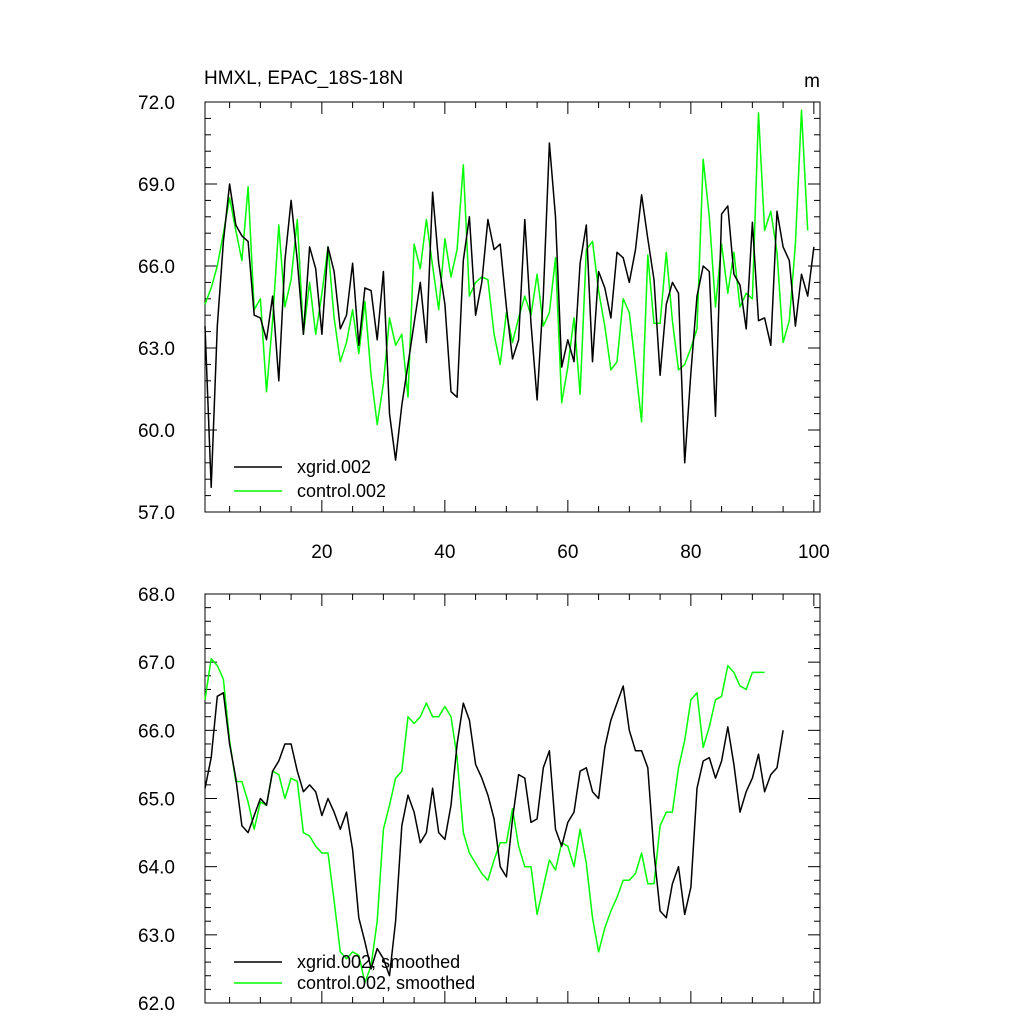 This screenshot has height=1024, width=1024. Describe the element at coordinates (156, 103) in the screenshot. I see `y-tick-label: 72.0` at that location.